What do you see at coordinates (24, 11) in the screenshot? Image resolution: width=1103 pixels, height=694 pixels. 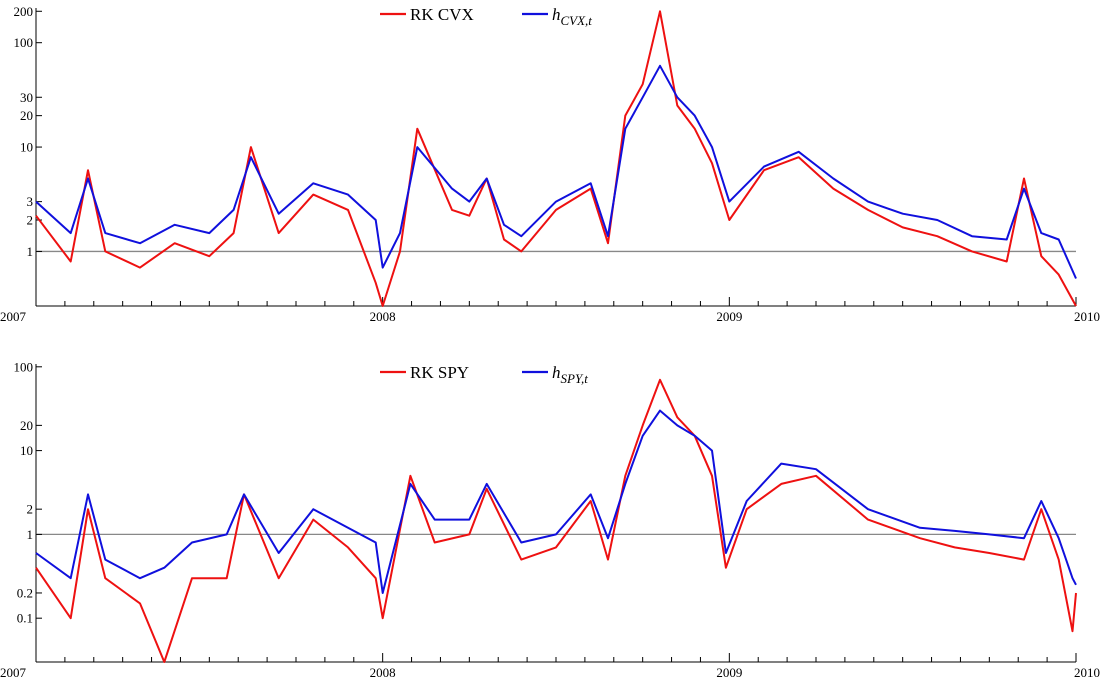 I see `y-tick-label: 200` at bounding box center [24, 11].